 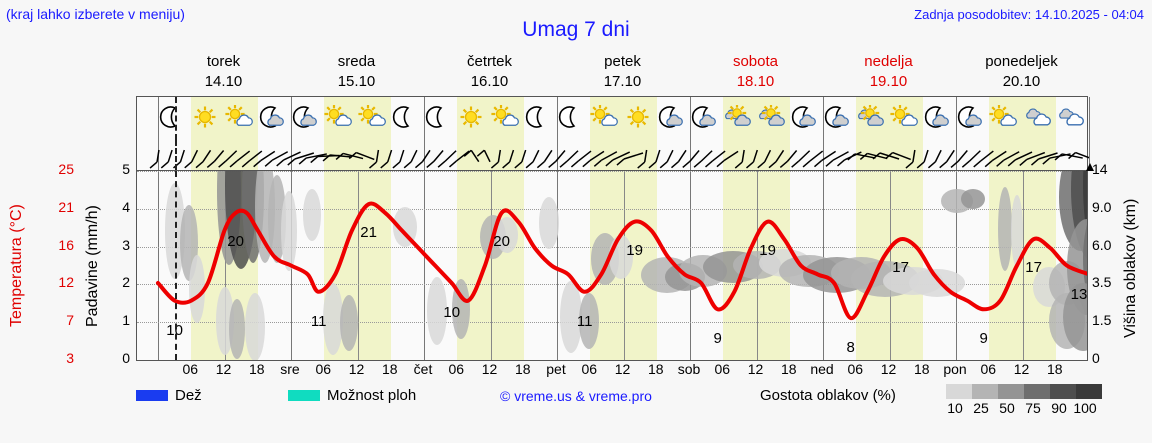 I want to click on precipitation-tick: 5, so click(x=126, y=169).